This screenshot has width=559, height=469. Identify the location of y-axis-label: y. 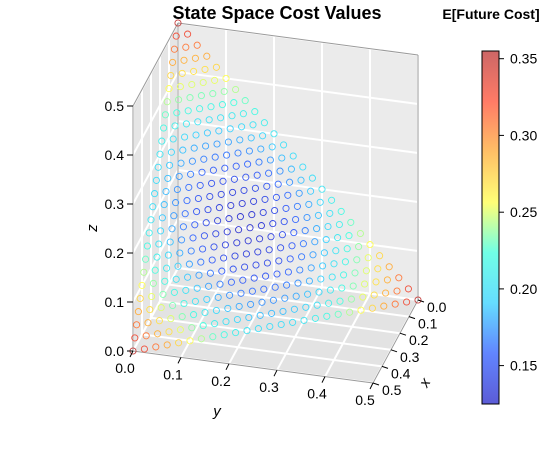
(217, 411).